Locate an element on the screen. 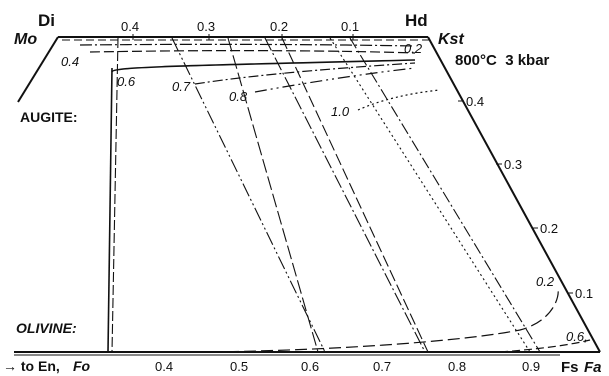 This screenshot has width=609, height=376. corner-label-hd: Hd is located at coordinates (416, 20).